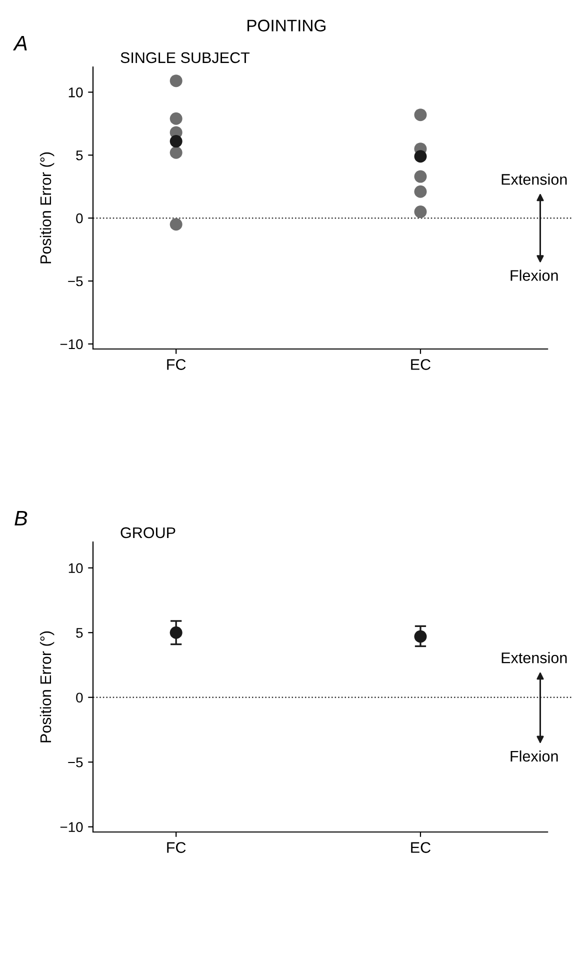 The image size is (576, 957). What do you see at coordinates (287, 26) in the screenshot?
I see `chart-title: POINTING` at bounding box center [287, 26].